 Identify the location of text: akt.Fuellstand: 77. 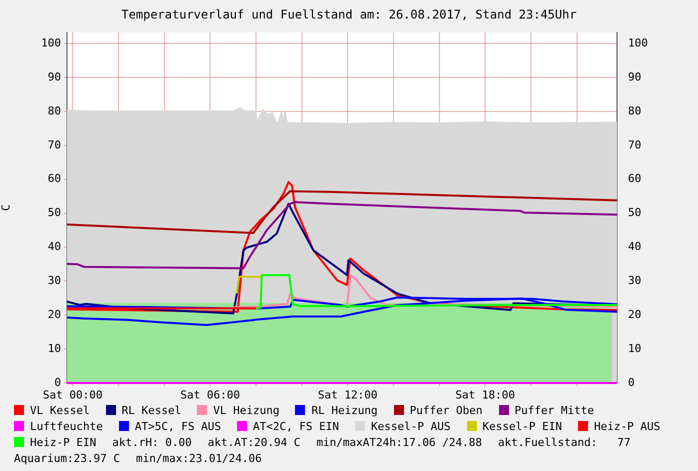
(564, 443).